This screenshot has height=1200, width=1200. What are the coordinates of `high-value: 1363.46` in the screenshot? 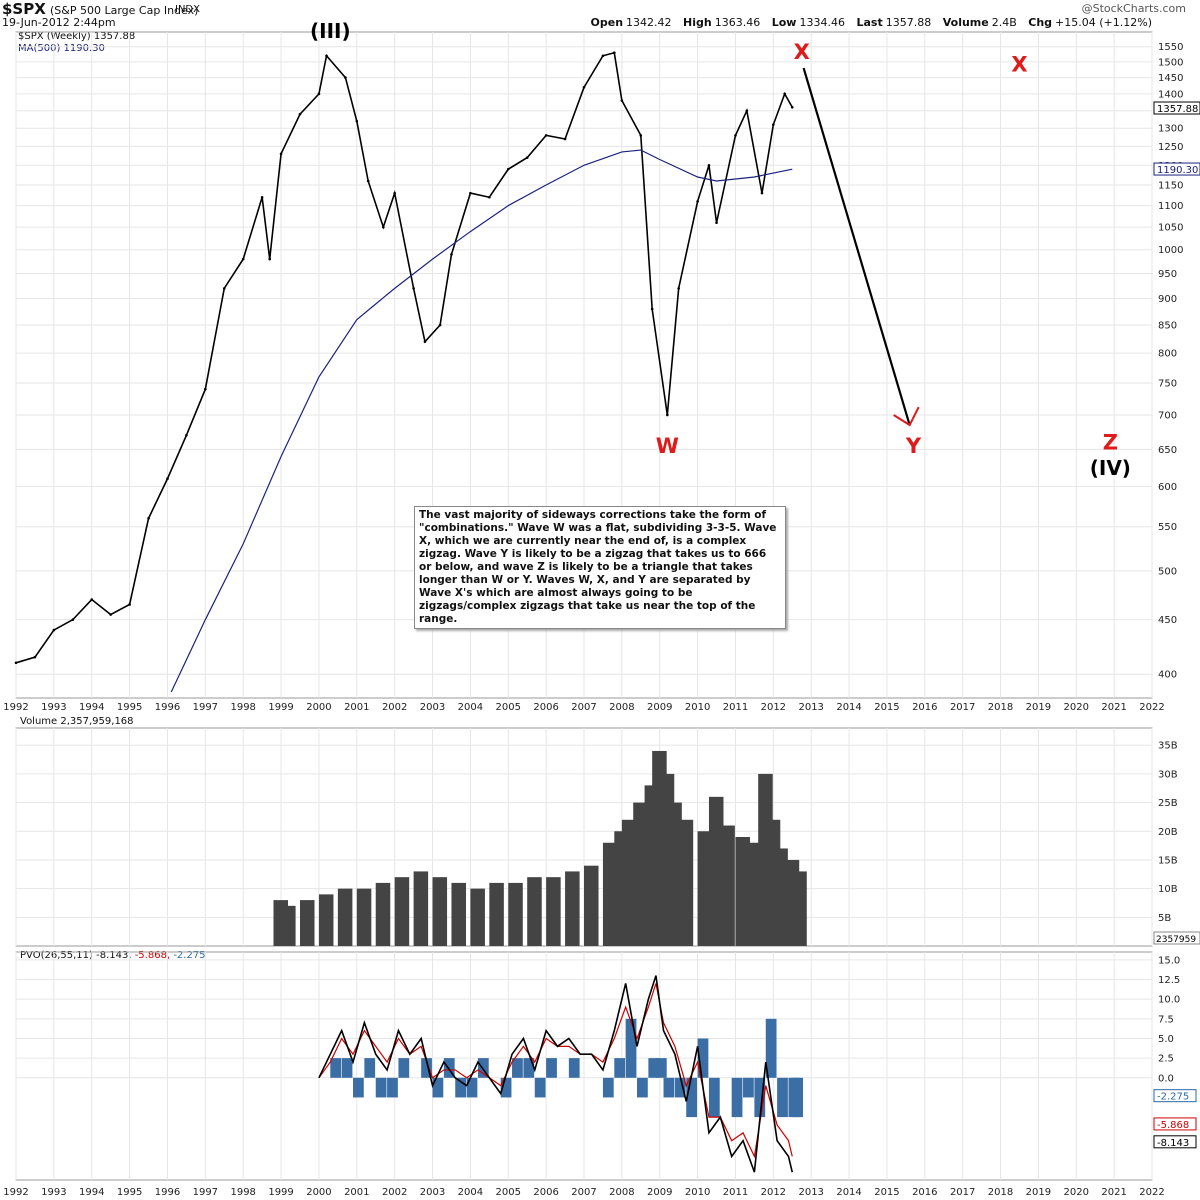 It's located at (737, 22).